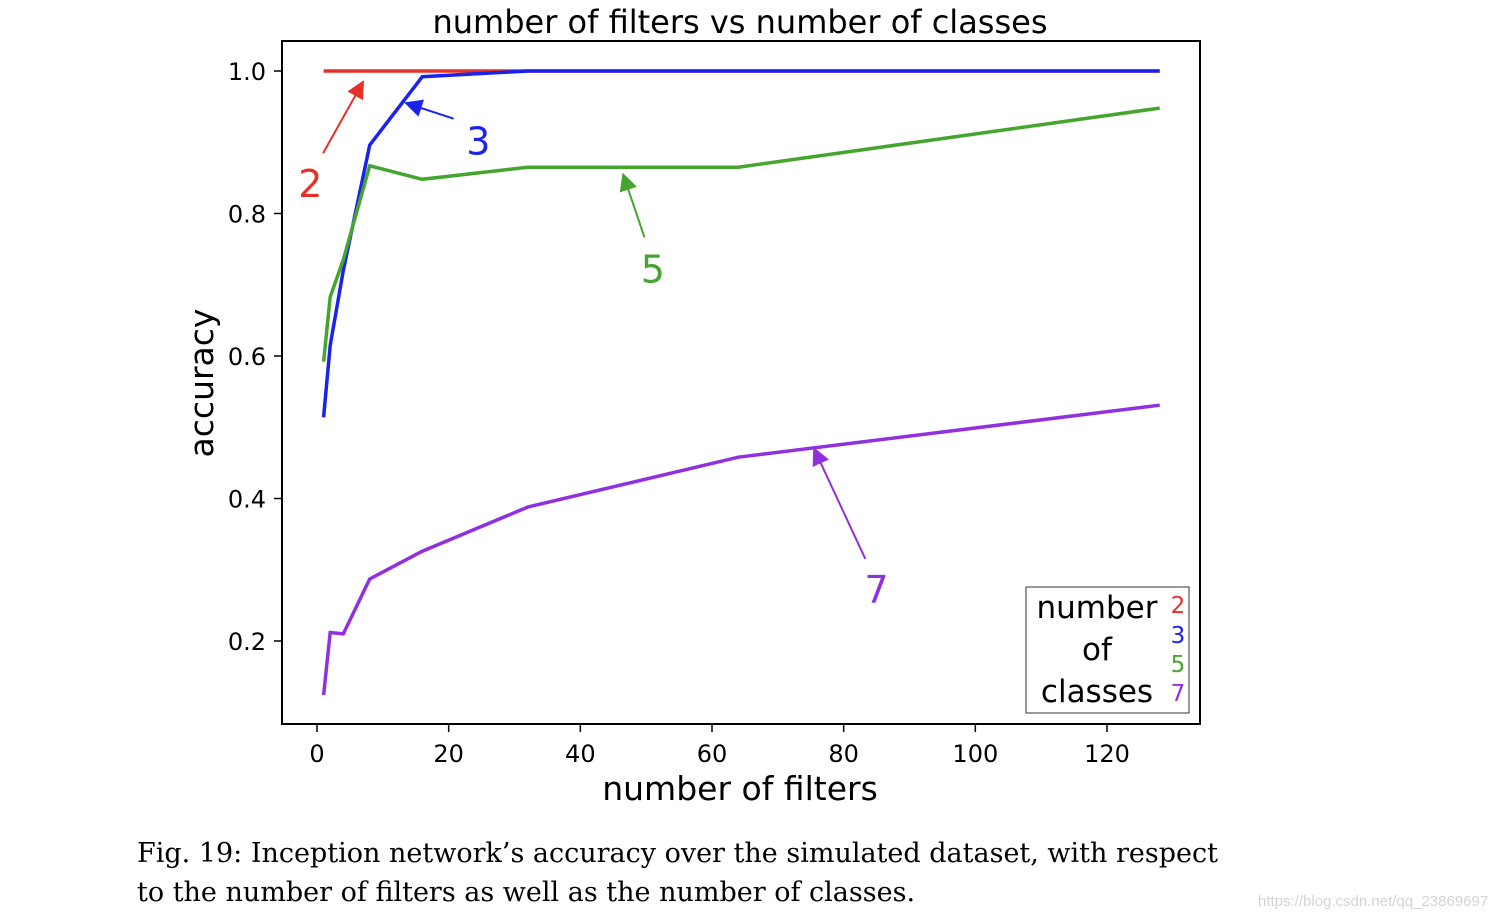 This screenshot has width=1510, height=920. What do you see at coordinates (1178, 665) in the screenshot?
I see `legend-entry: 5` at bounding box center [1178, 665].